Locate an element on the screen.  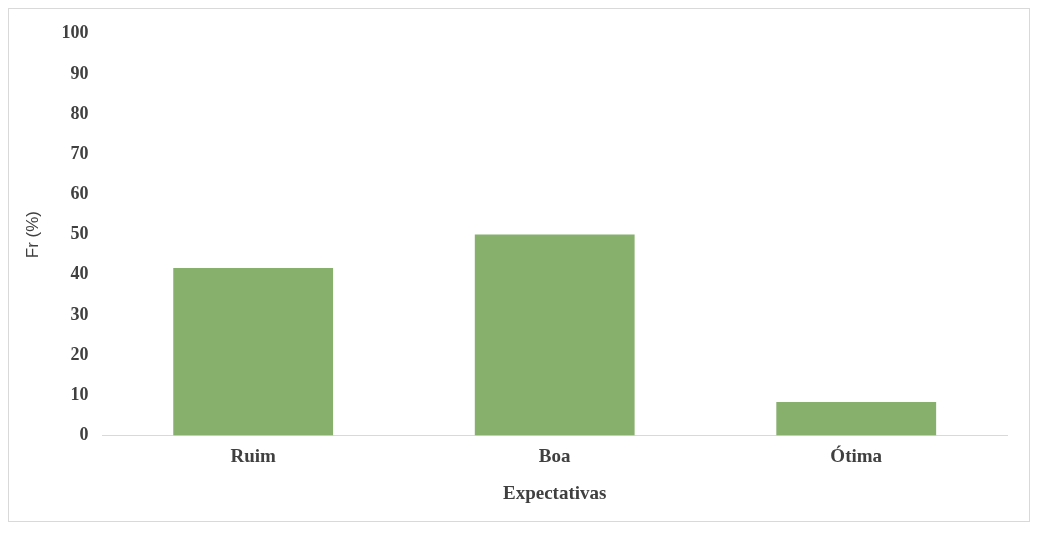
y-tick-label: 20 is located at coordinates (79, 353).